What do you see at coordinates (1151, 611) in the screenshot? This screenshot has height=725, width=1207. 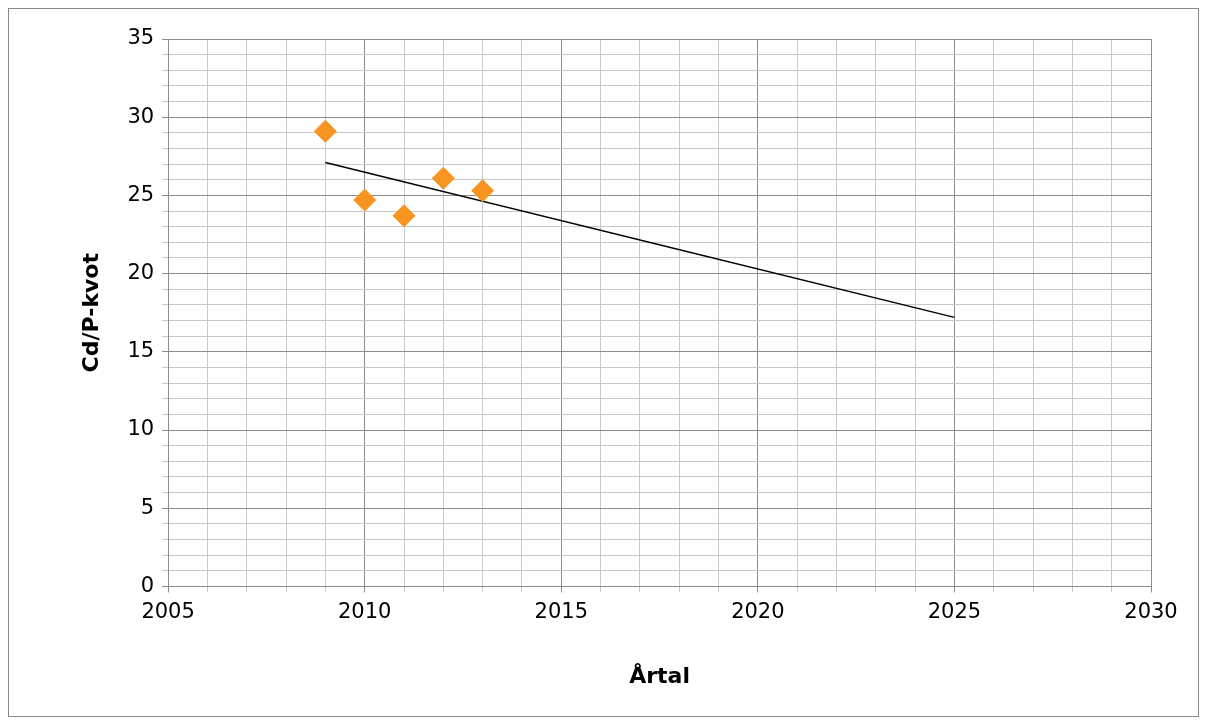 I see `x-tick-label: 2030` at bounding box center [1151, 611].